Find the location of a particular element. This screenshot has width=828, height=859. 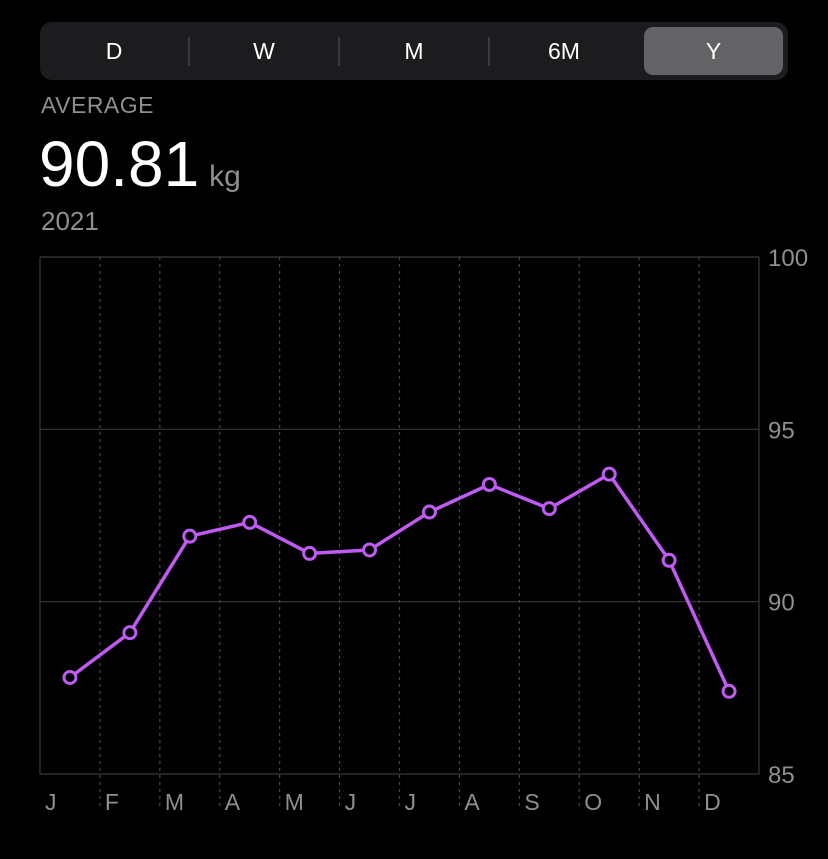

x-tick-label: O is located at coordinates (593, 802).